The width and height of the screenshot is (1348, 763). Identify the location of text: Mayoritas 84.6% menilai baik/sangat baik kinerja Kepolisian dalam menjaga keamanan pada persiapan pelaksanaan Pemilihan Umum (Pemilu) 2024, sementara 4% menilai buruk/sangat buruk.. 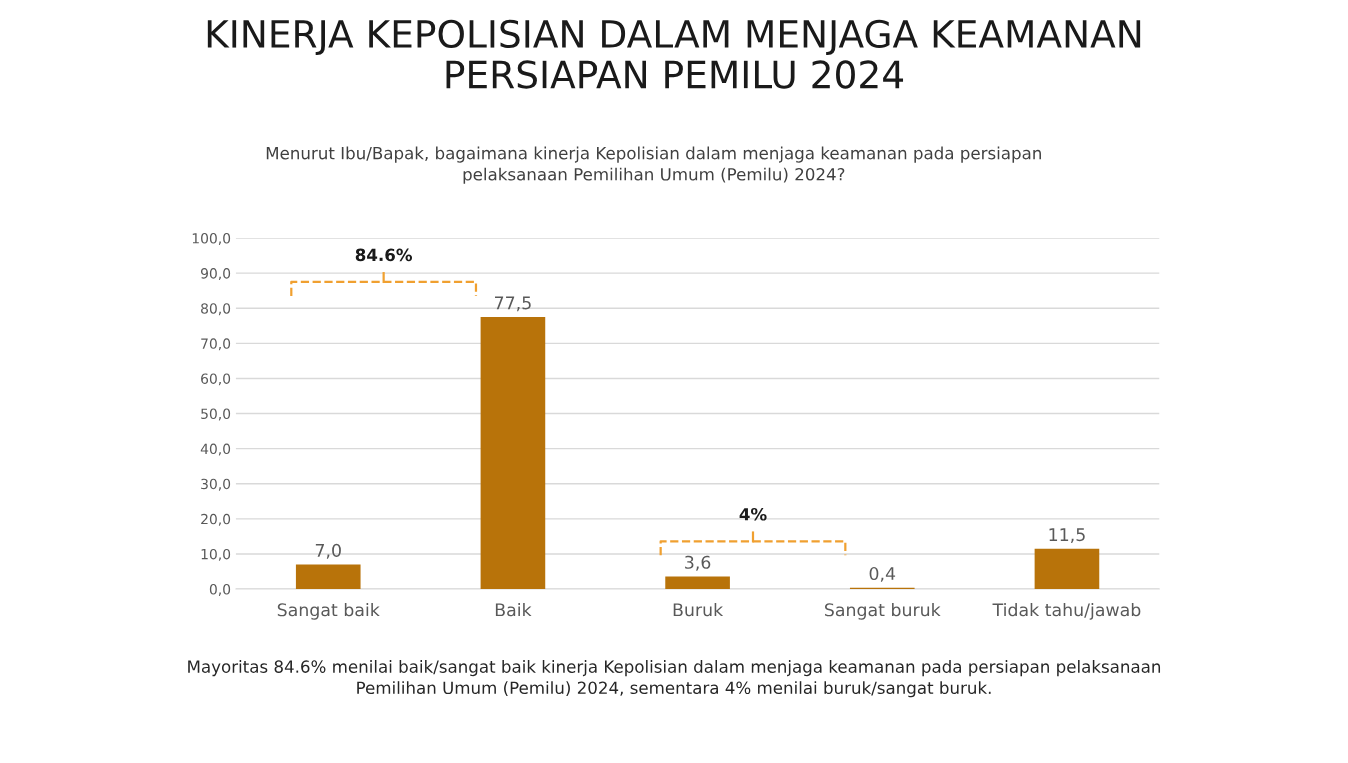
(674, 678).